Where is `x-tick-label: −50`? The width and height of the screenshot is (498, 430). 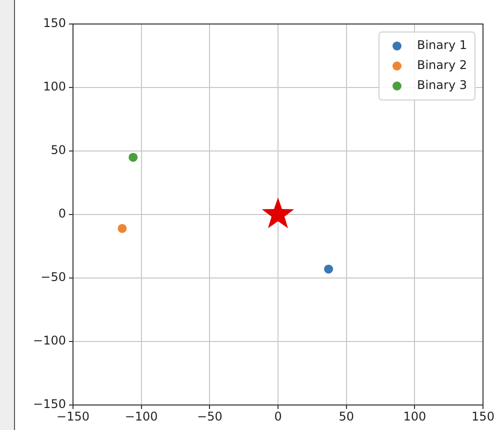 x-tick-label: −50 is located at coordinates (209, 416).